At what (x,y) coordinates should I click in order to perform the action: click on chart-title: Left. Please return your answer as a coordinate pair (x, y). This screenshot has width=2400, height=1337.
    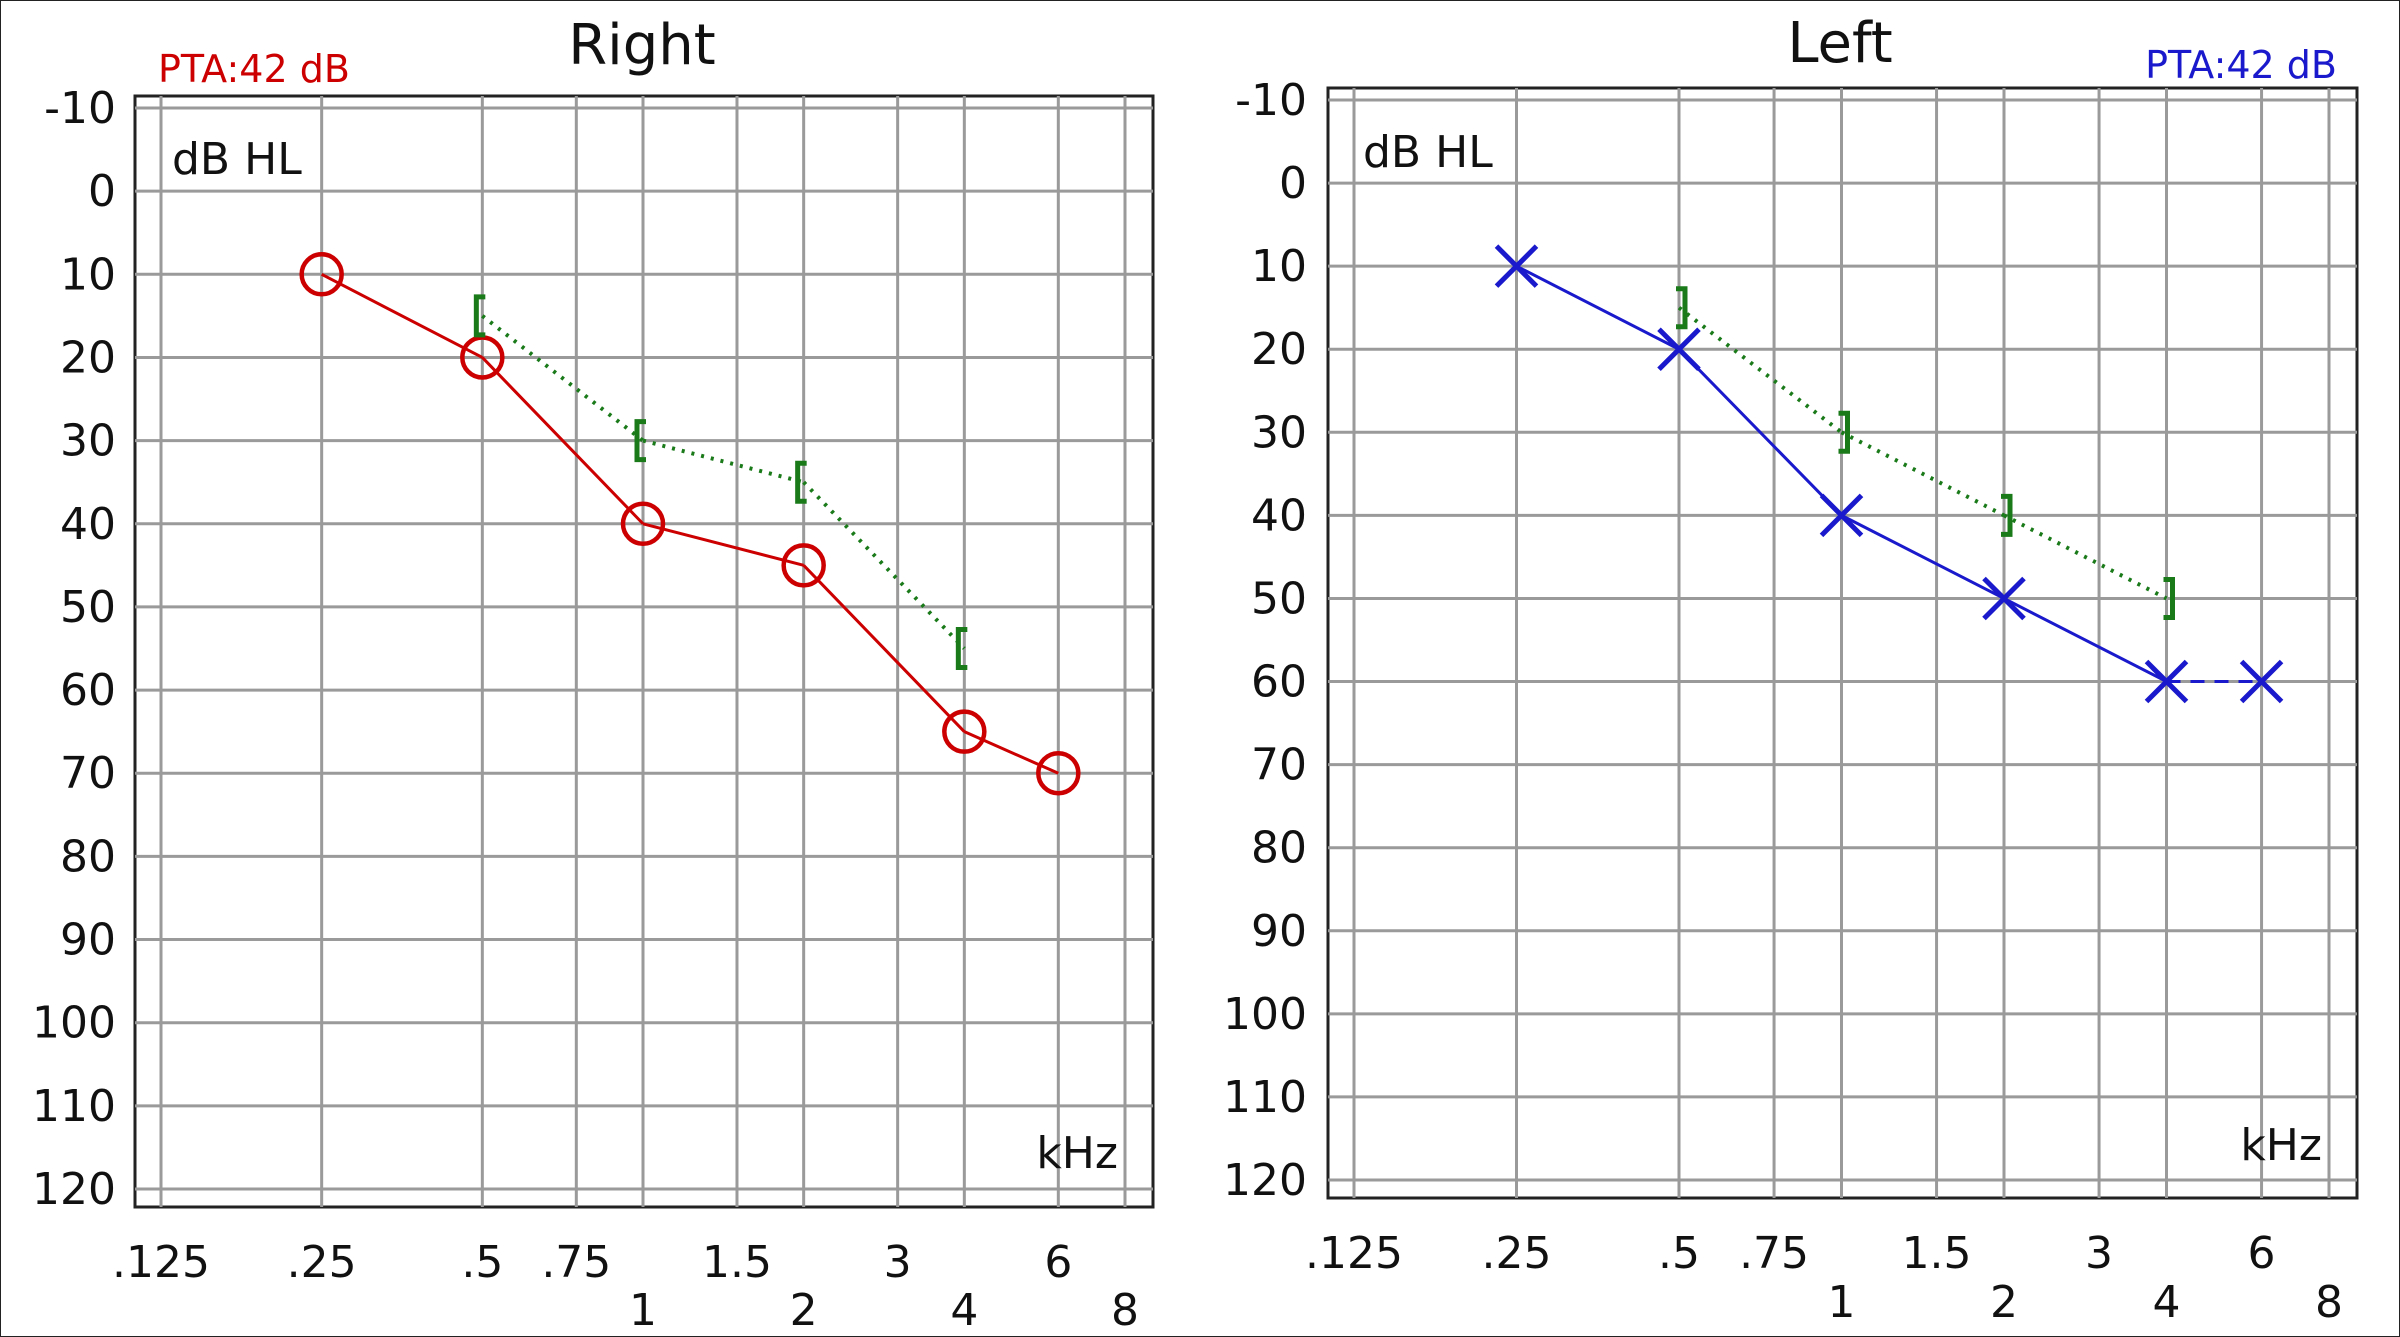
    Looking at the image, I should click on (1839, 43).